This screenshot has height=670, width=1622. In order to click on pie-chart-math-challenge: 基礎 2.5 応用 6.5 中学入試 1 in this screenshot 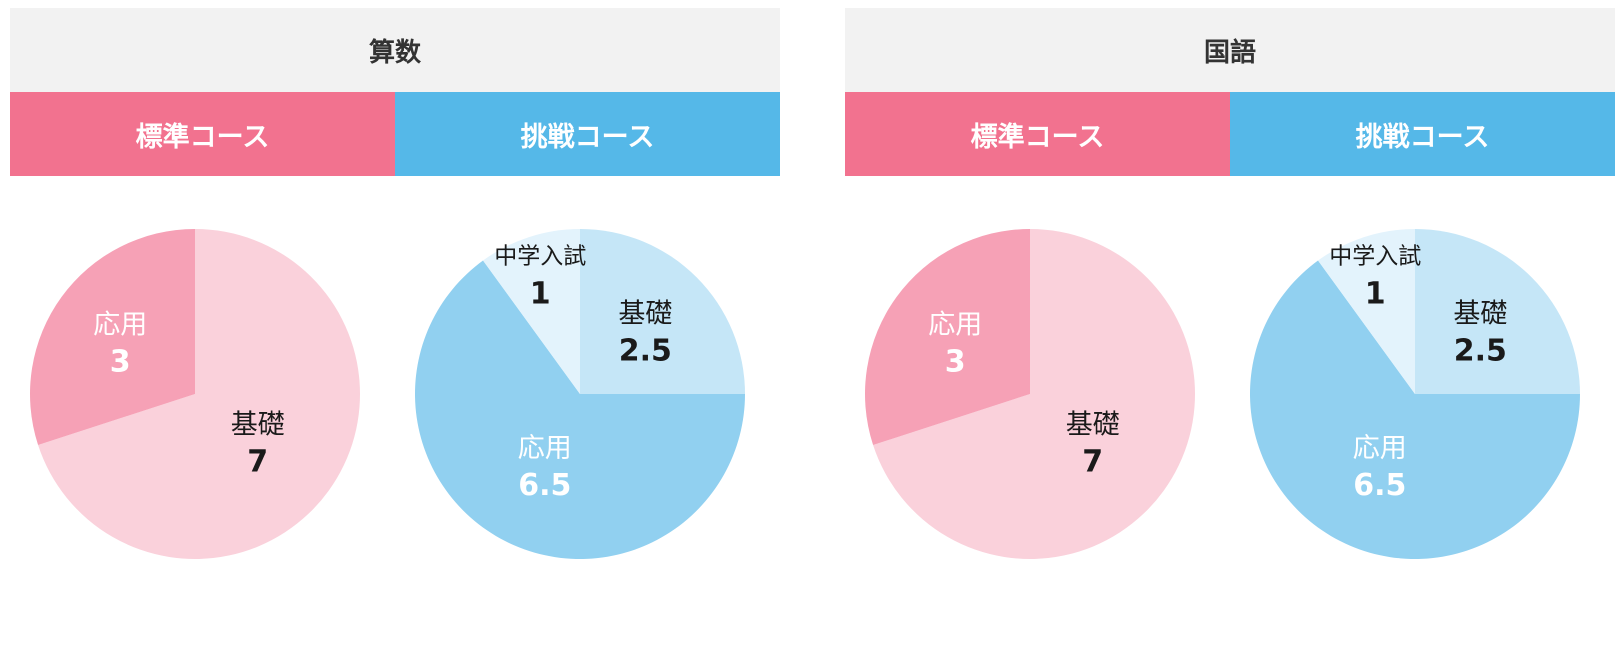, I will do `click(579, 394)`.